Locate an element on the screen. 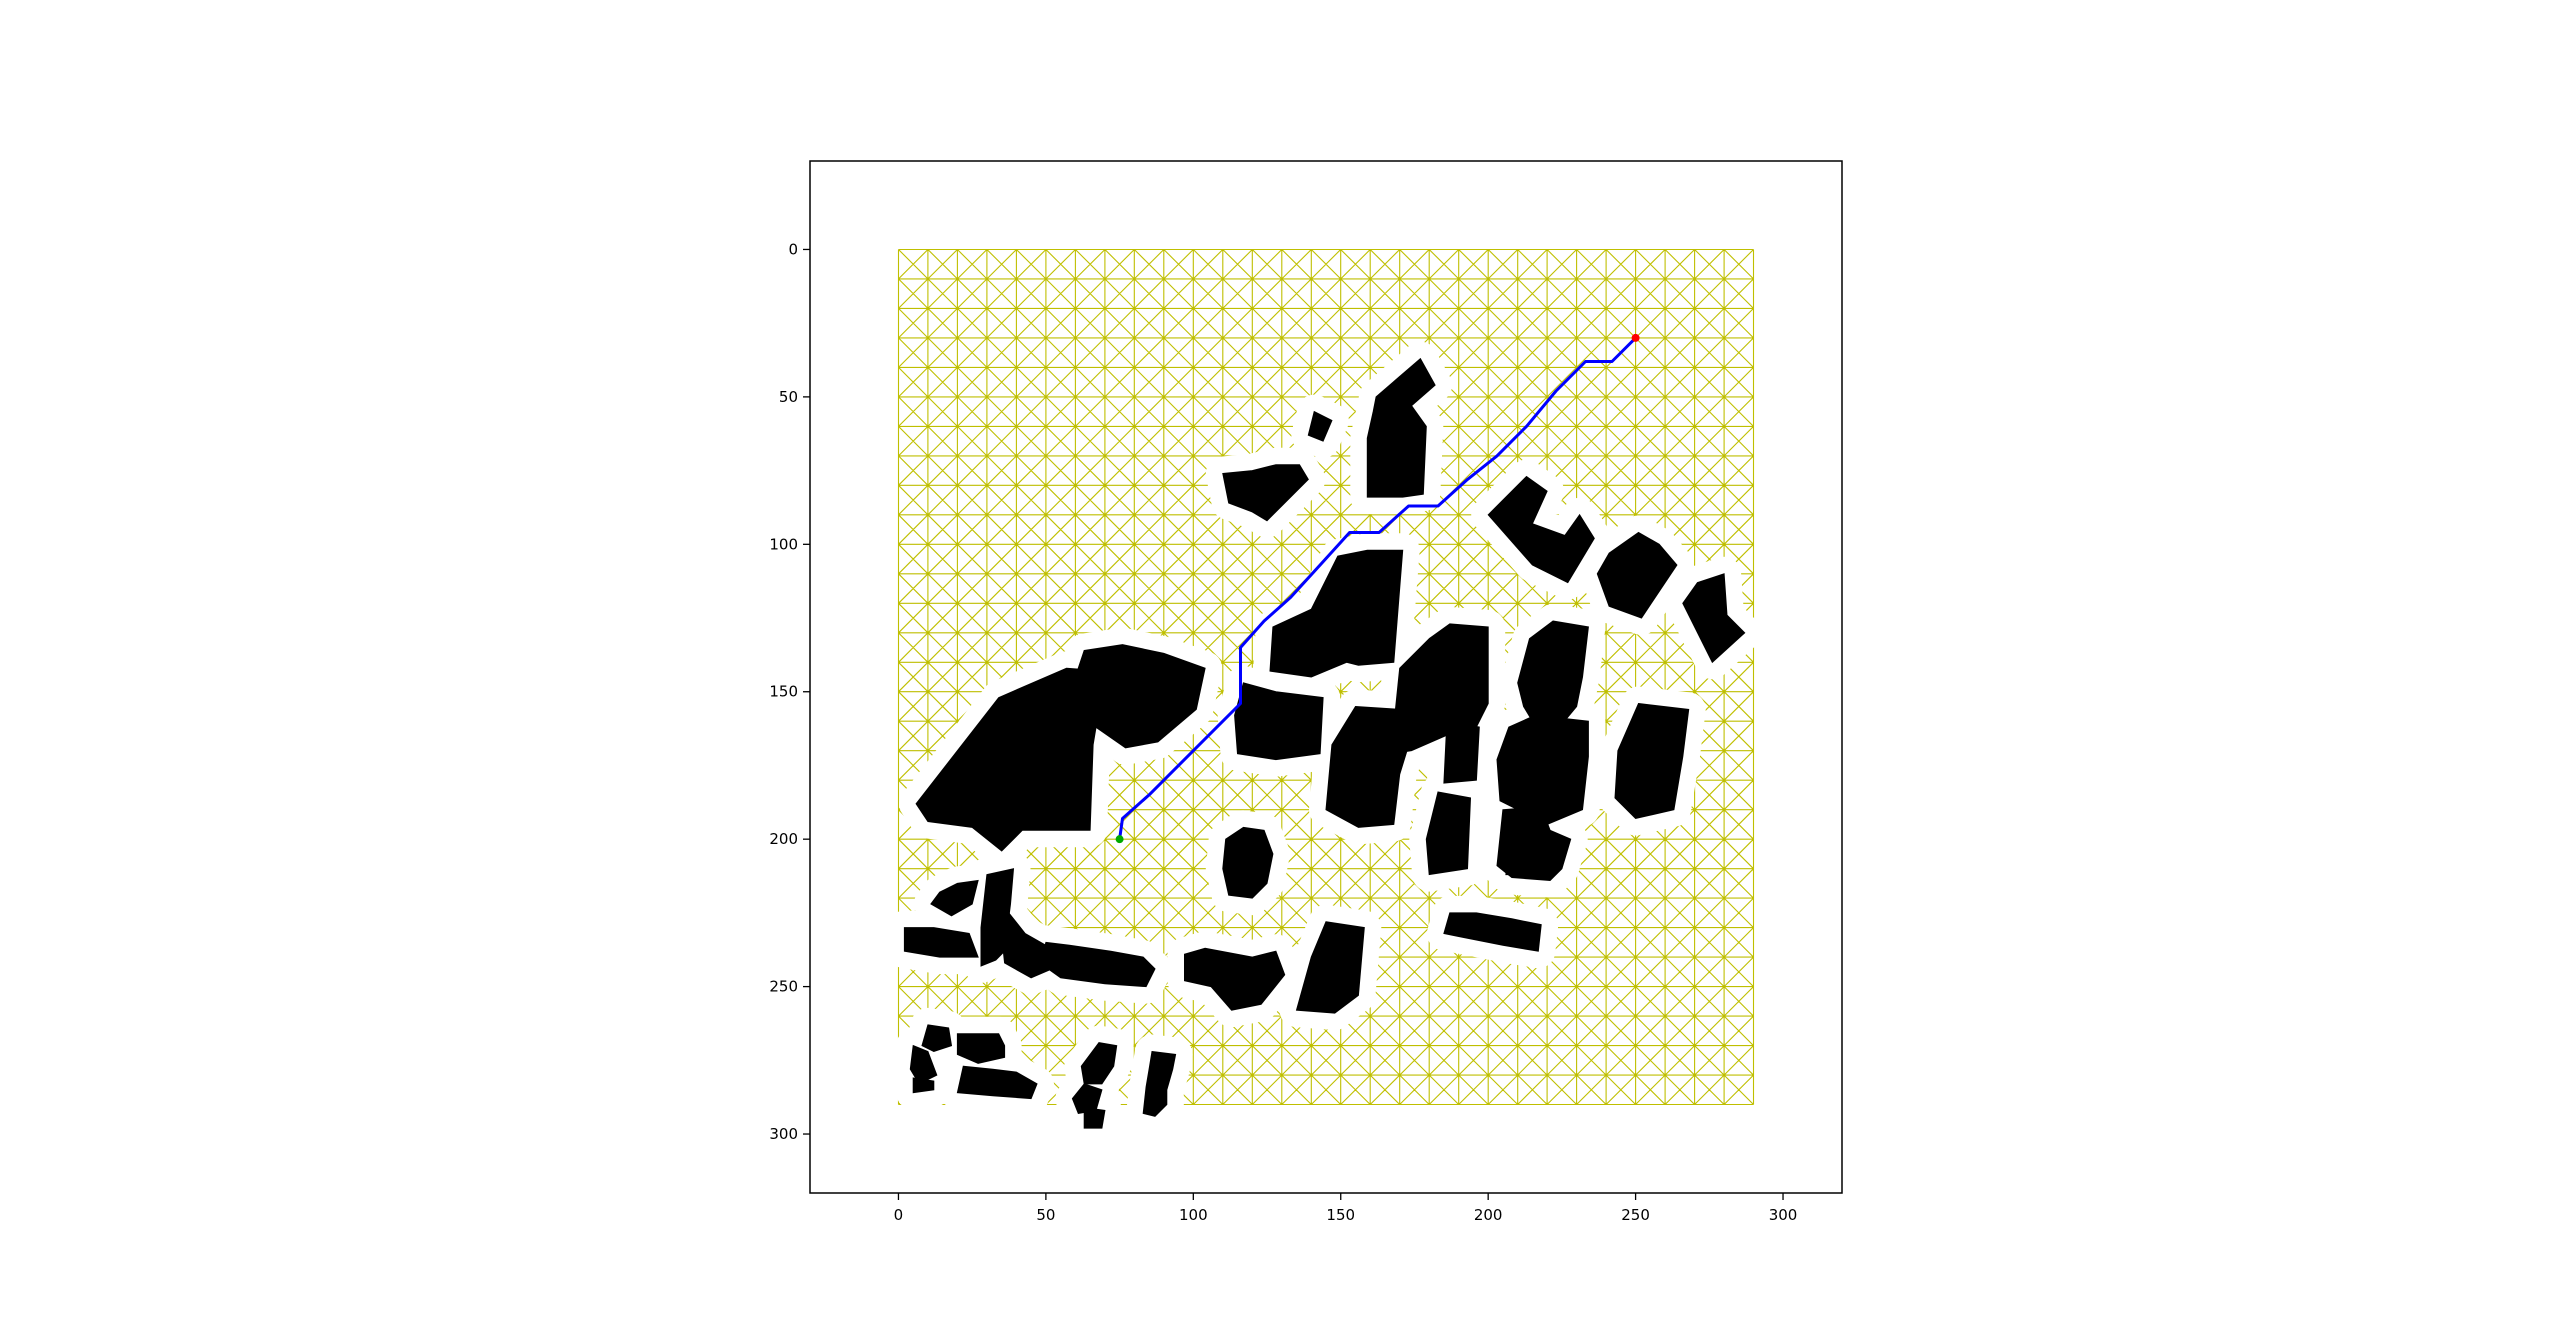 The image size is (2560, 1327). y-axis: 0 50 100 150 200 250 300 is located at coordinates (789, 691).